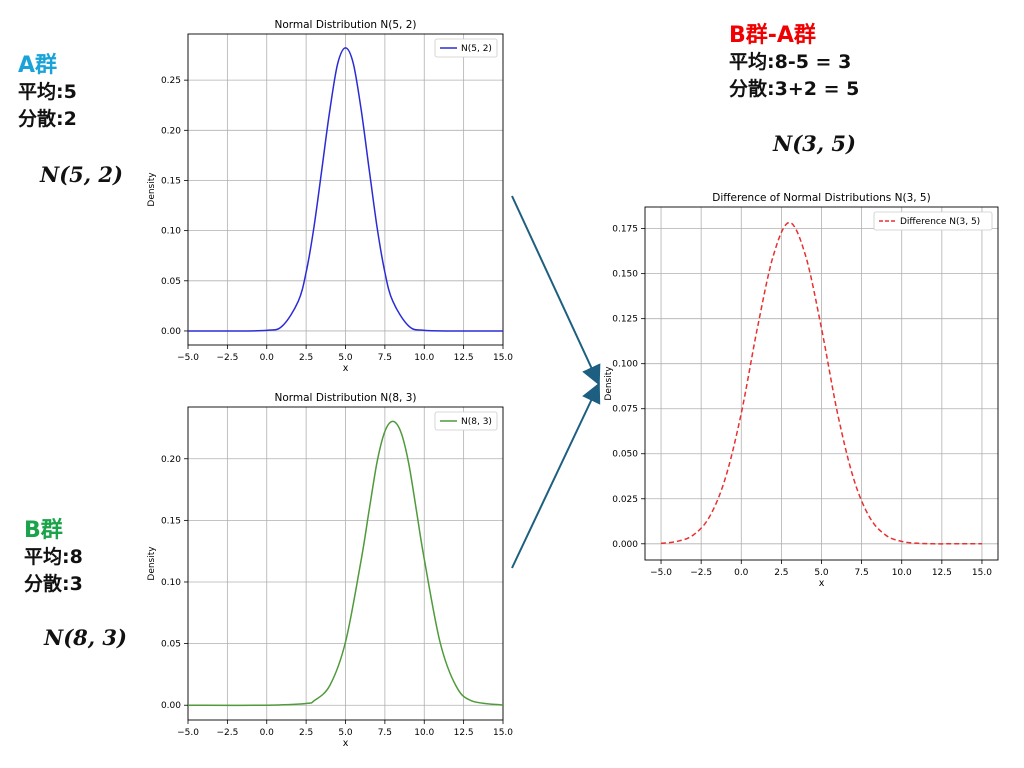 The image size is (1024, 768). I want to click on c2-xtick-label: 2.5, so click(781, 573).